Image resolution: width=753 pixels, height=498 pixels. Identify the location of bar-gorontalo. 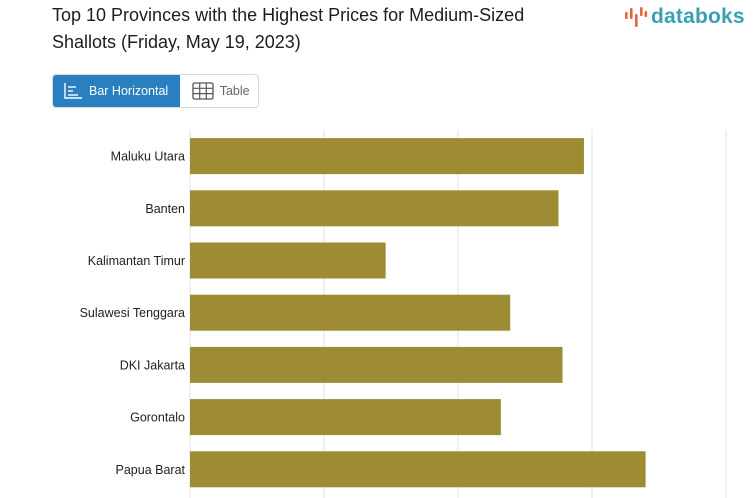
(345, 417).